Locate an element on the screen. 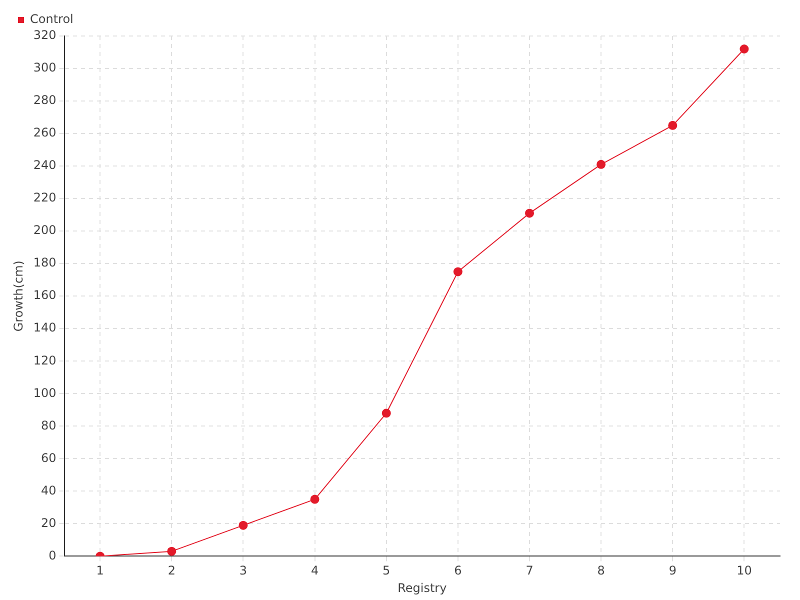  x-tick-label: 5 is located at coordinates (386, 571).